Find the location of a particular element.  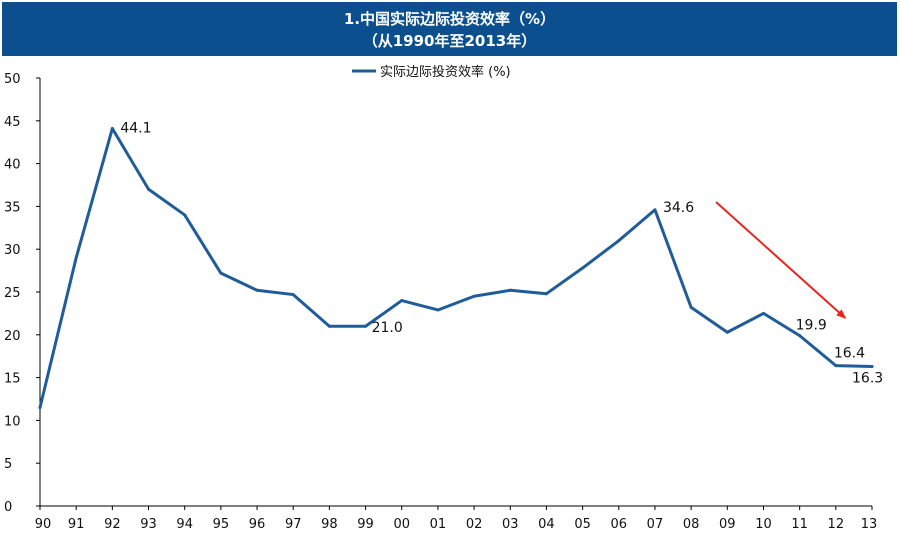

x-tick-label: 12 is located at coordinates (836, 524).